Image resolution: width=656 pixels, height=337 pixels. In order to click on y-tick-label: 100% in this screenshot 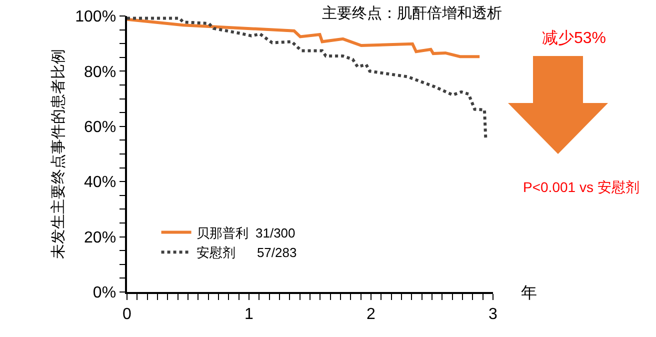, I will do `click(95, 17)`.